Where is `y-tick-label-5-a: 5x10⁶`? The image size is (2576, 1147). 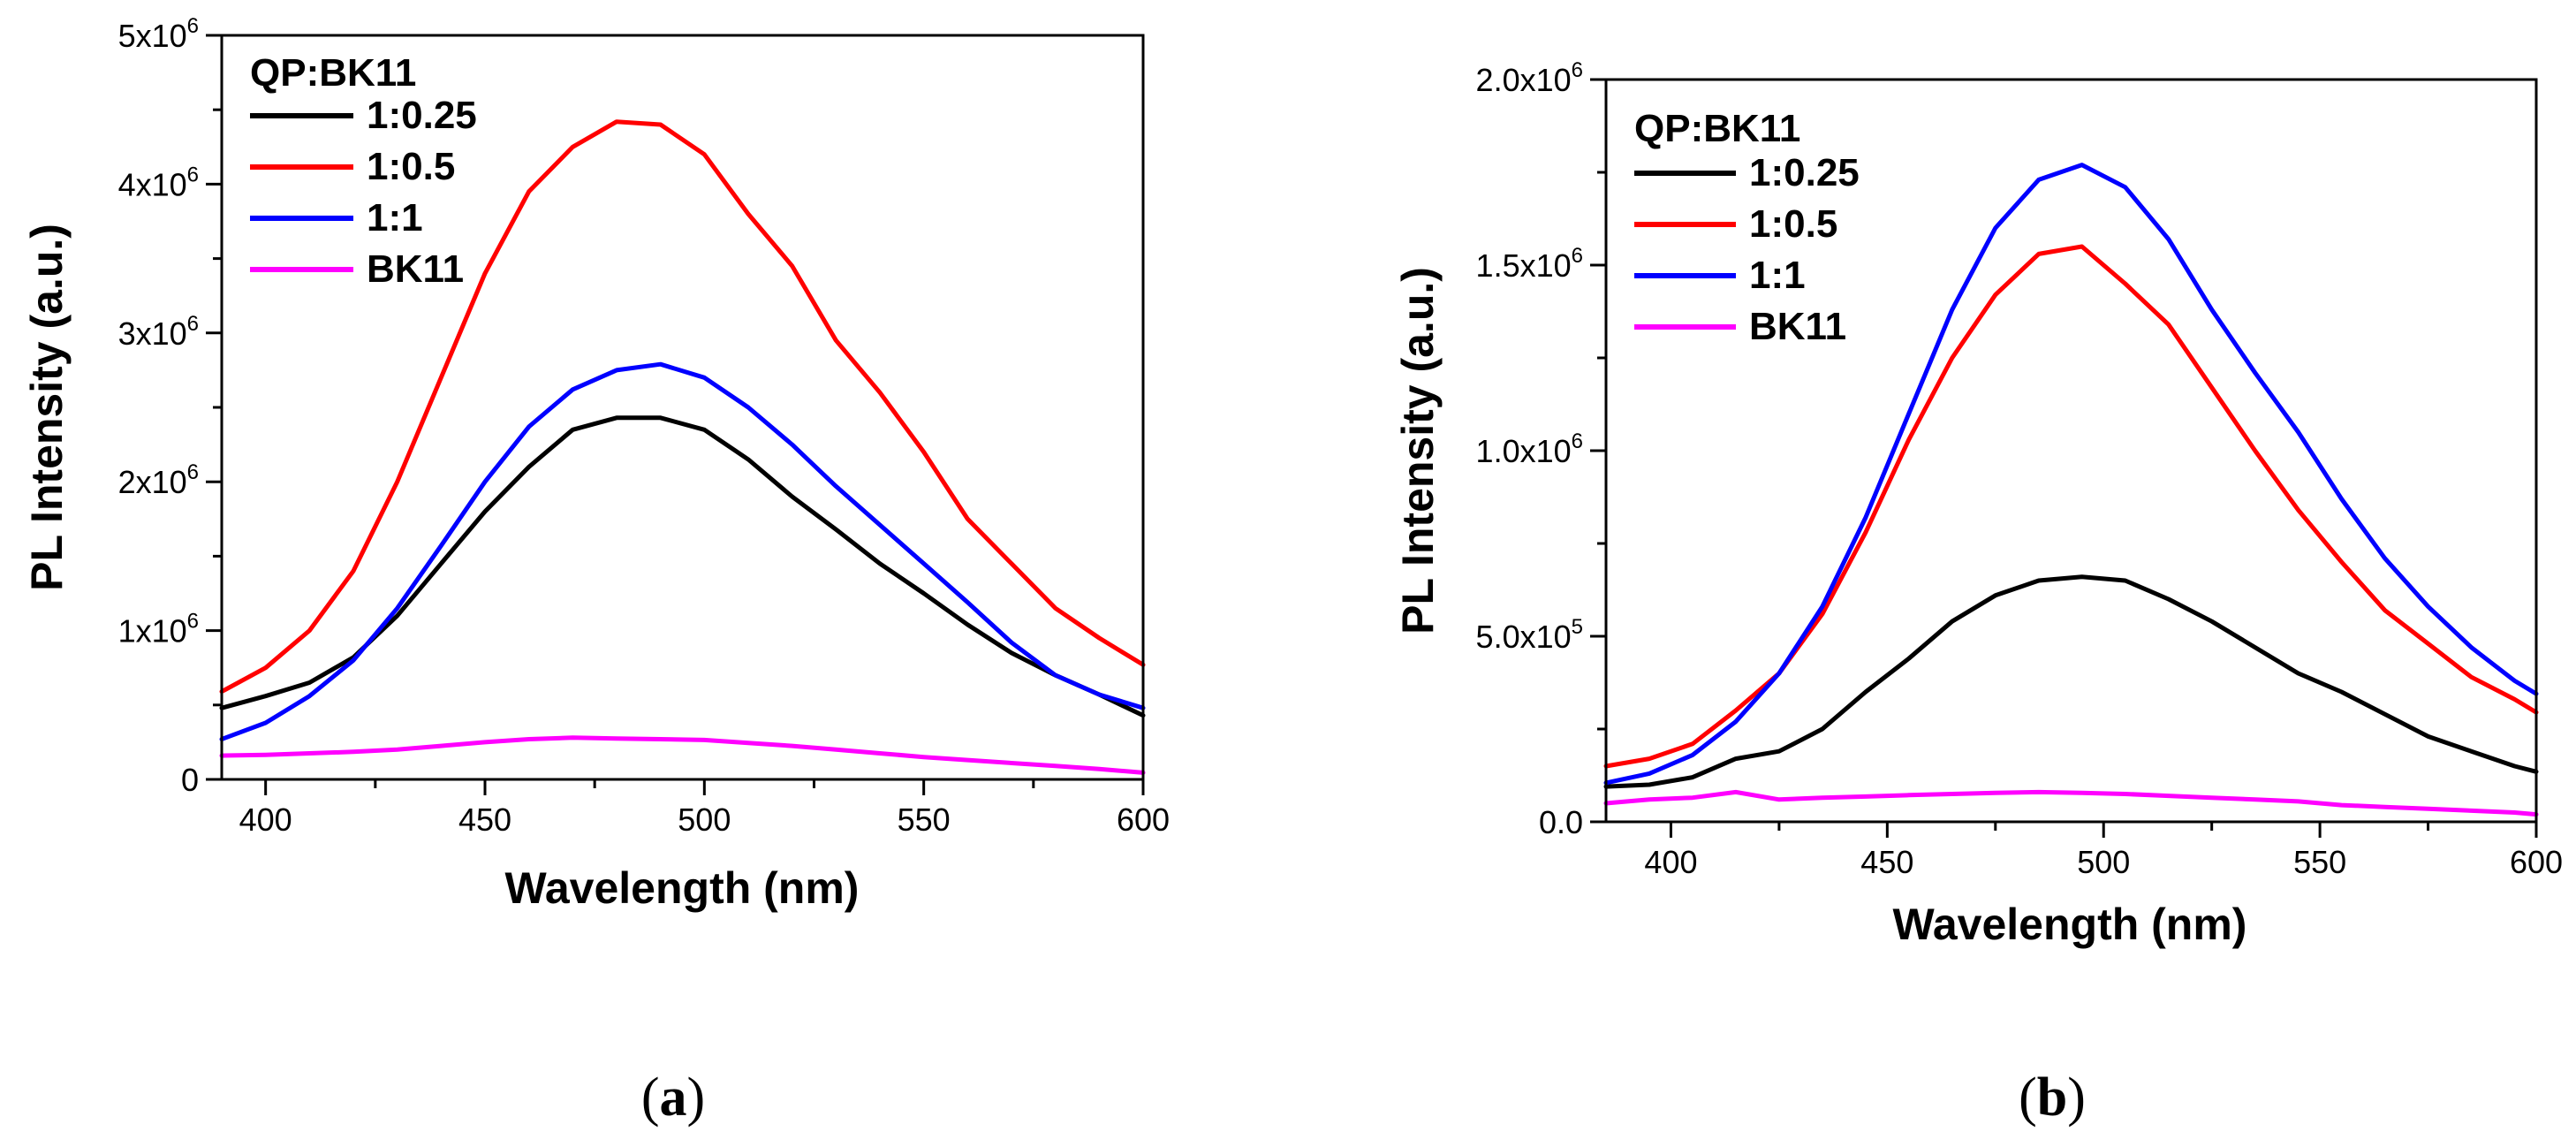
y-tick-label-5-a: 5x10⁶ is located at coordinates (159, 34).